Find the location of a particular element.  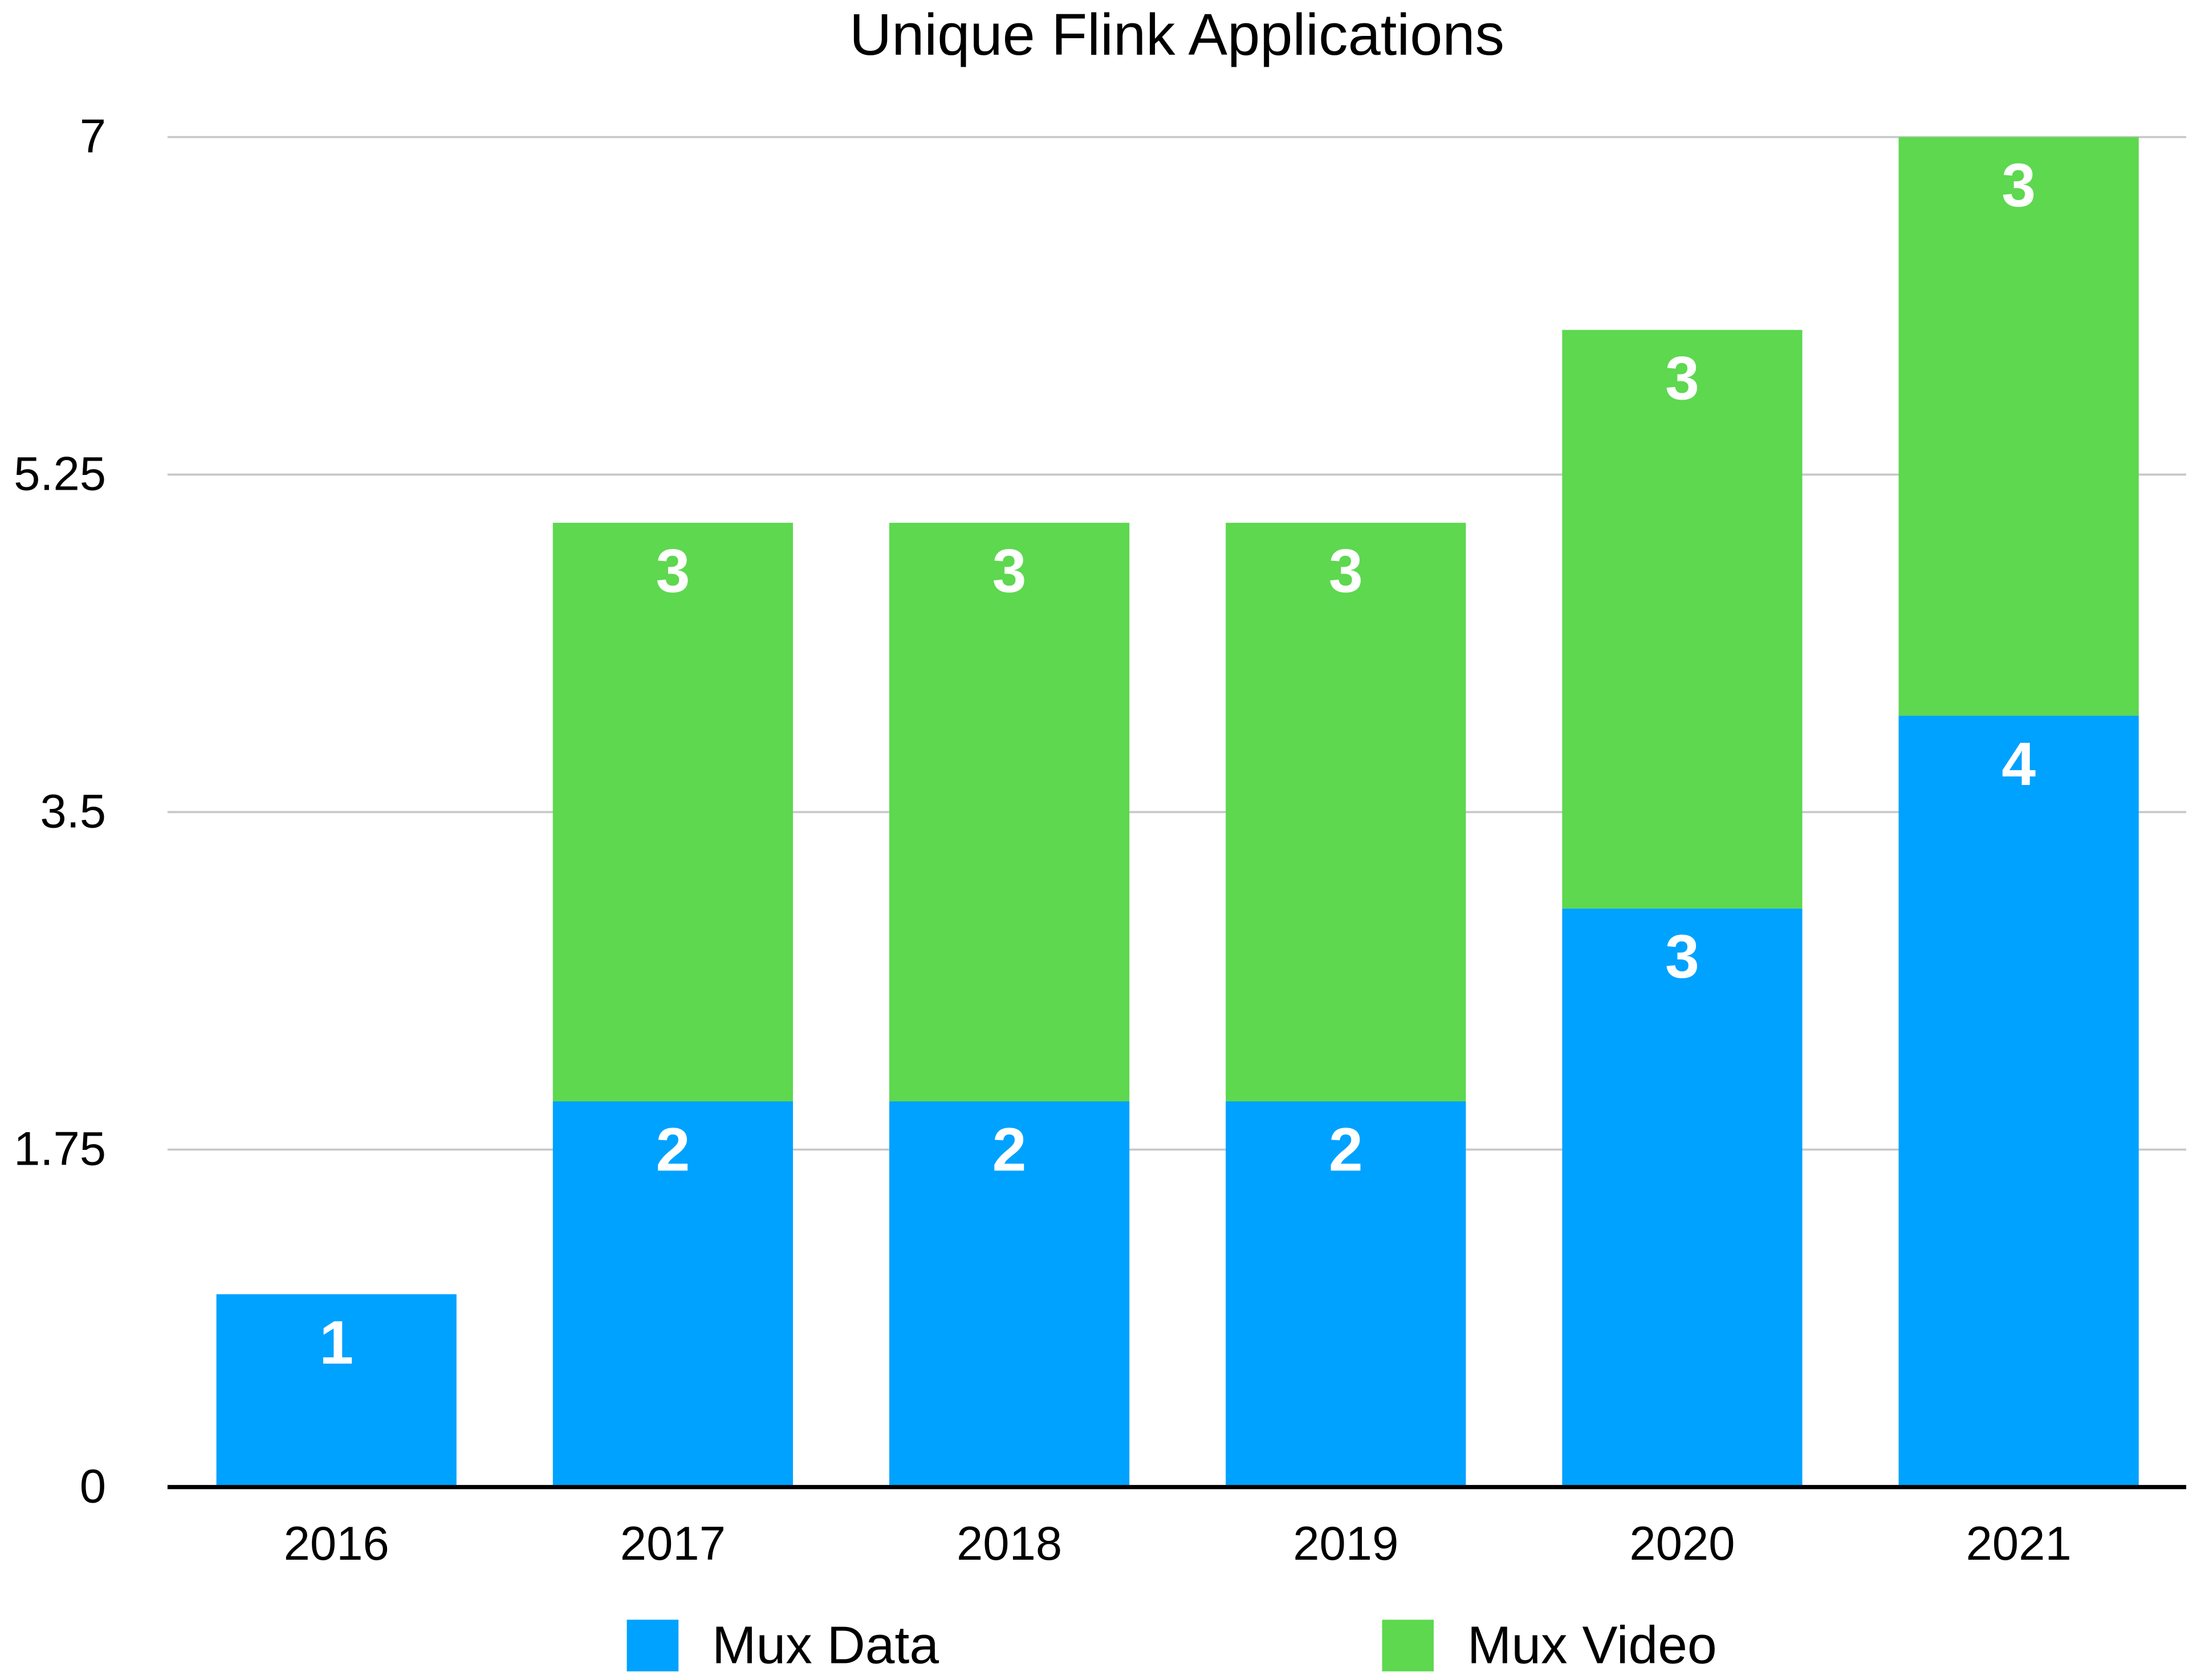

y-tick-label: 0 is located at coordinates (93, 1486).